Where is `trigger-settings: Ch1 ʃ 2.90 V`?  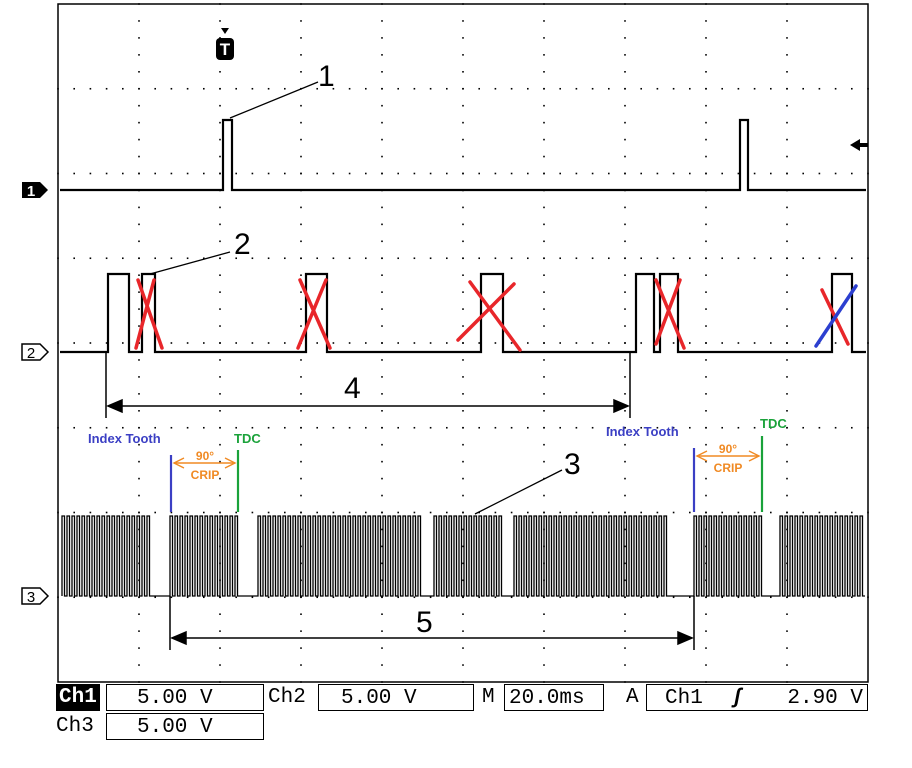
trigger-settings: Ch1 ʃ 2.90 V is located at coordinates (757, 697).